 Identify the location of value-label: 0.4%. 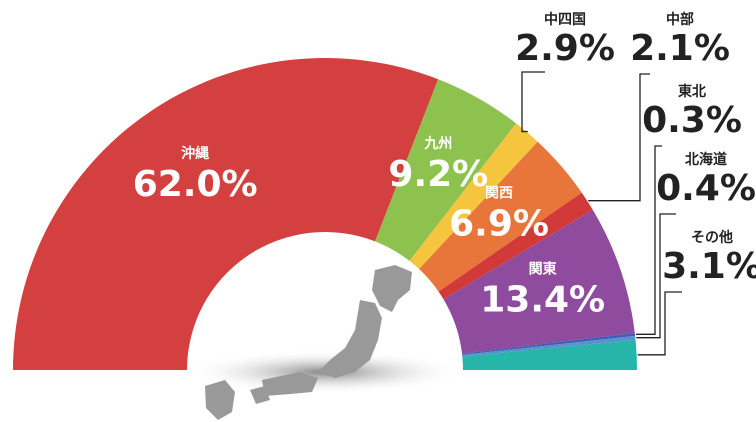
(706, 188).